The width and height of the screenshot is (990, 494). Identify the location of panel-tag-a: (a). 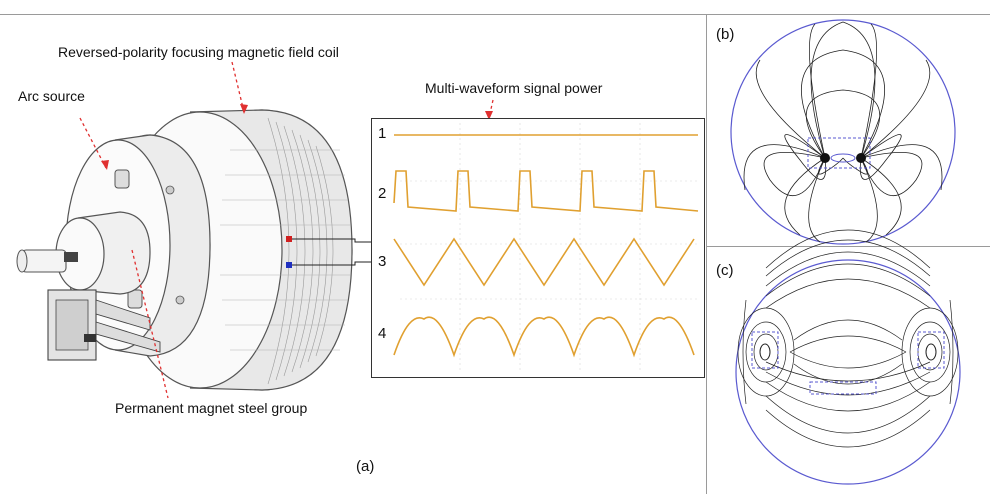
(365, 466).